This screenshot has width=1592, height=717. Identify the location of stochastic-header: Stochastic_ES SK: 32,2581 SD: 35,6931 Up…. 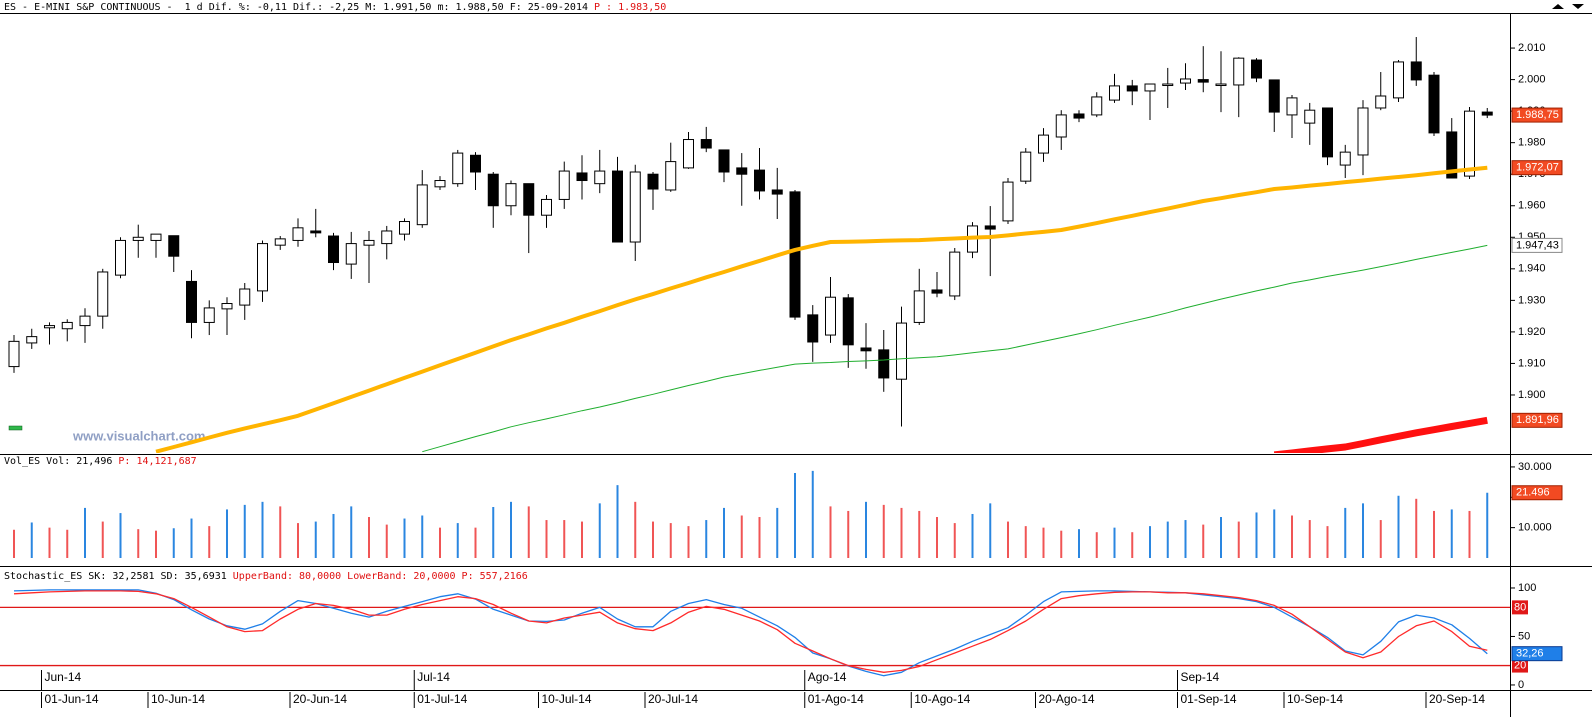
(266, 576).